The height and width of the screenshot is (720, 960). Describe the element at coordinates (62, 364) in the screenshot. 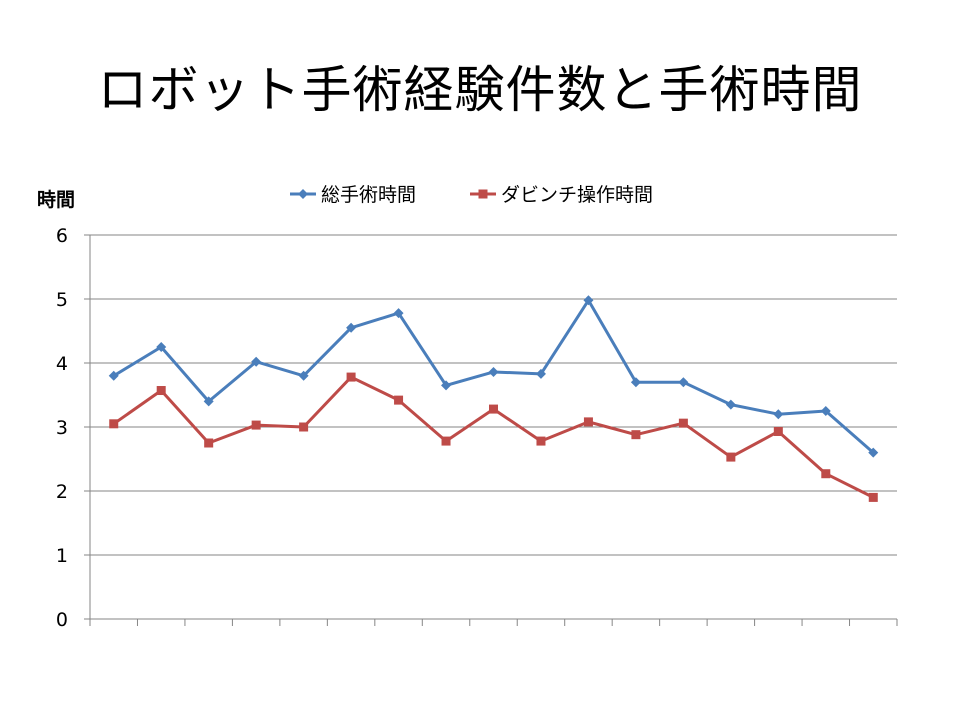

I see `y-tick-label: 4` at that location.